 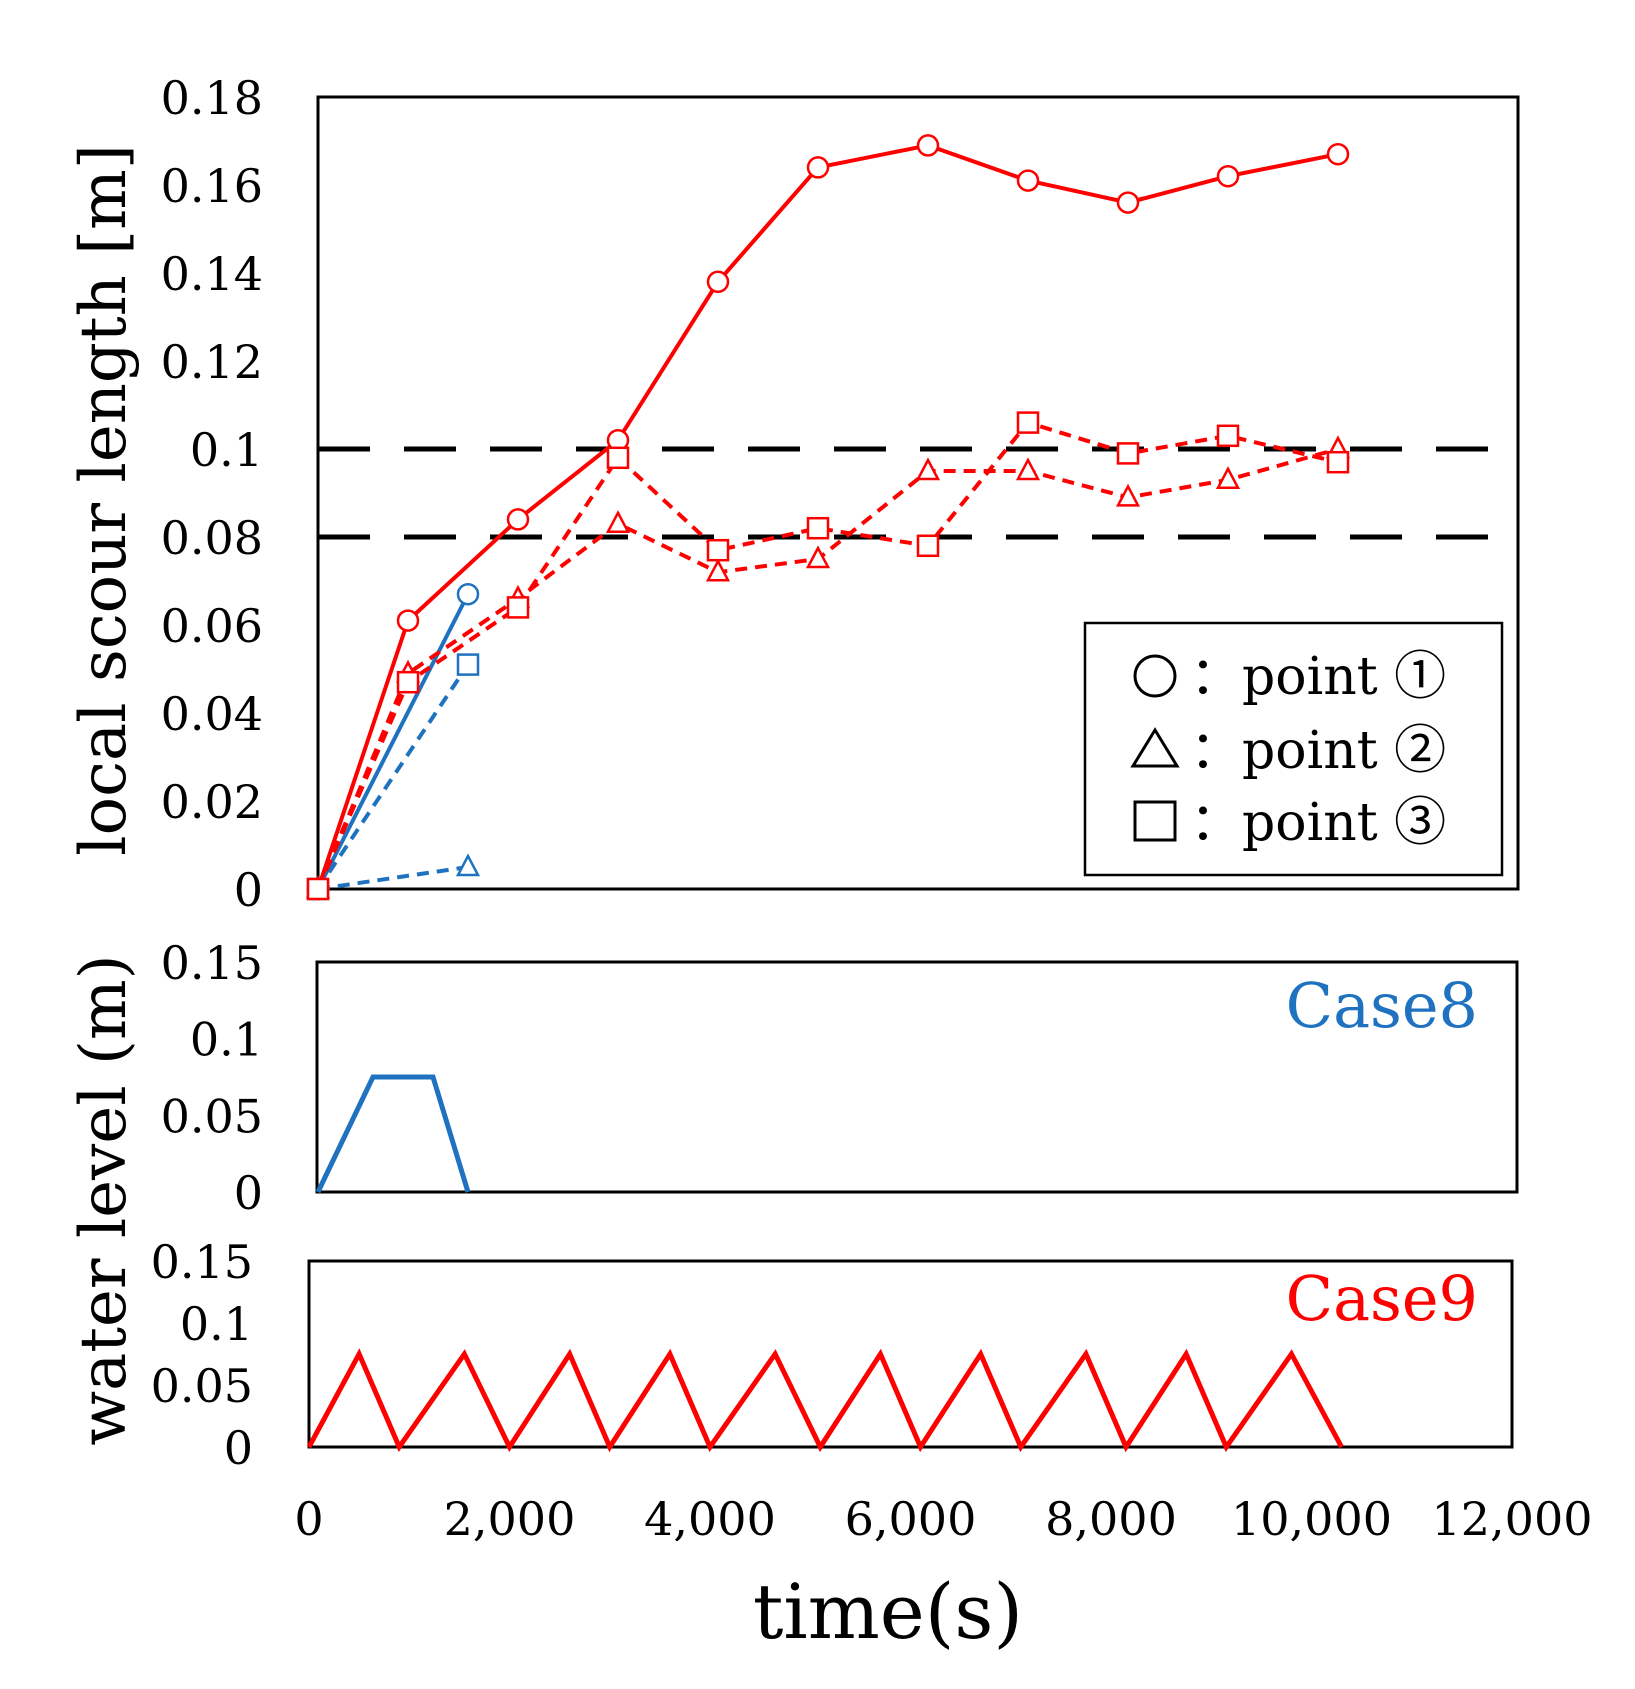 What do you see at coordinates (226, 1040) in the screenshot?
I see `case8-y-tick-label: 0.1` at bounding box center [226, 1040].